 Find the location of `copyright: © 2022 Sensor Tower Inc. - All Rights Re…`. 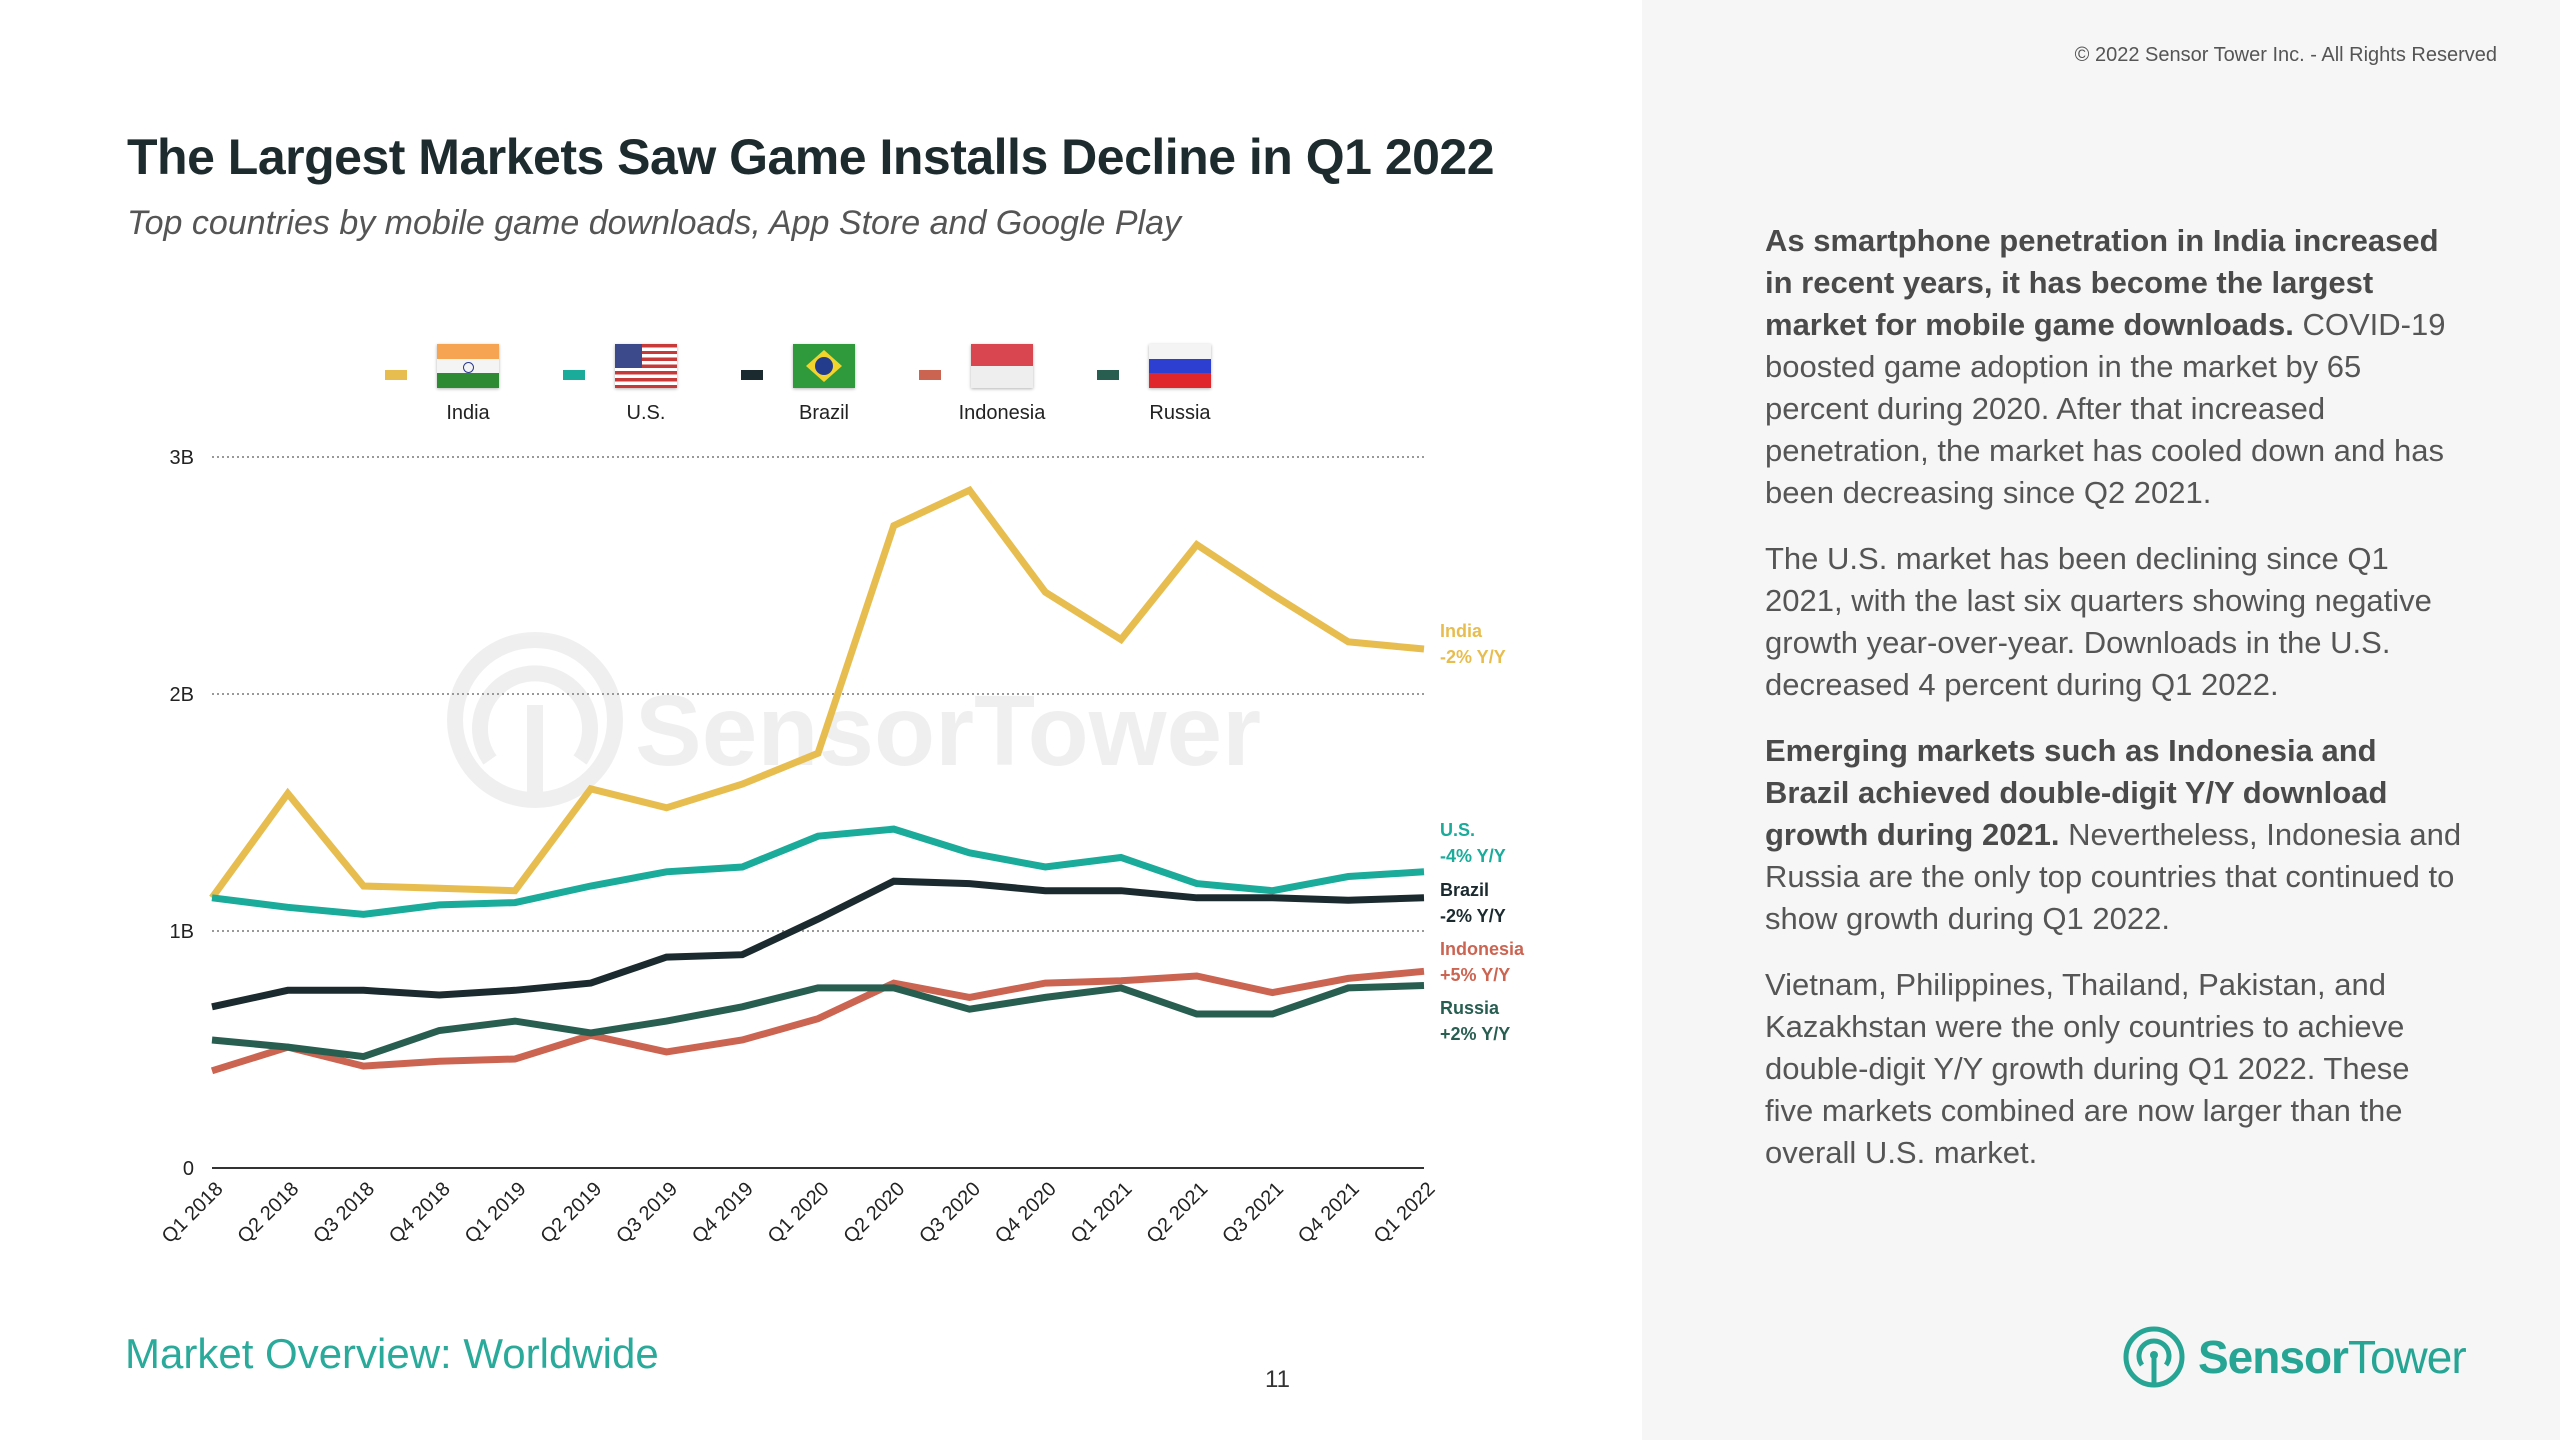

copyright: © 2022 Sensor Tower Inc. - All Rights Re… is located at coordinates (2285, 55).